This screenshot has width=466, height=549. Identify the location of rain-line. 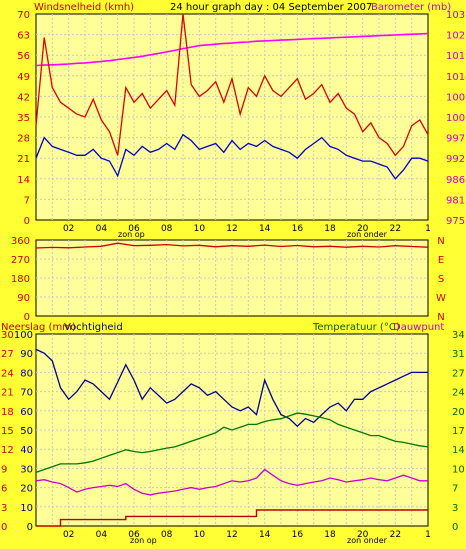
(232, 518).